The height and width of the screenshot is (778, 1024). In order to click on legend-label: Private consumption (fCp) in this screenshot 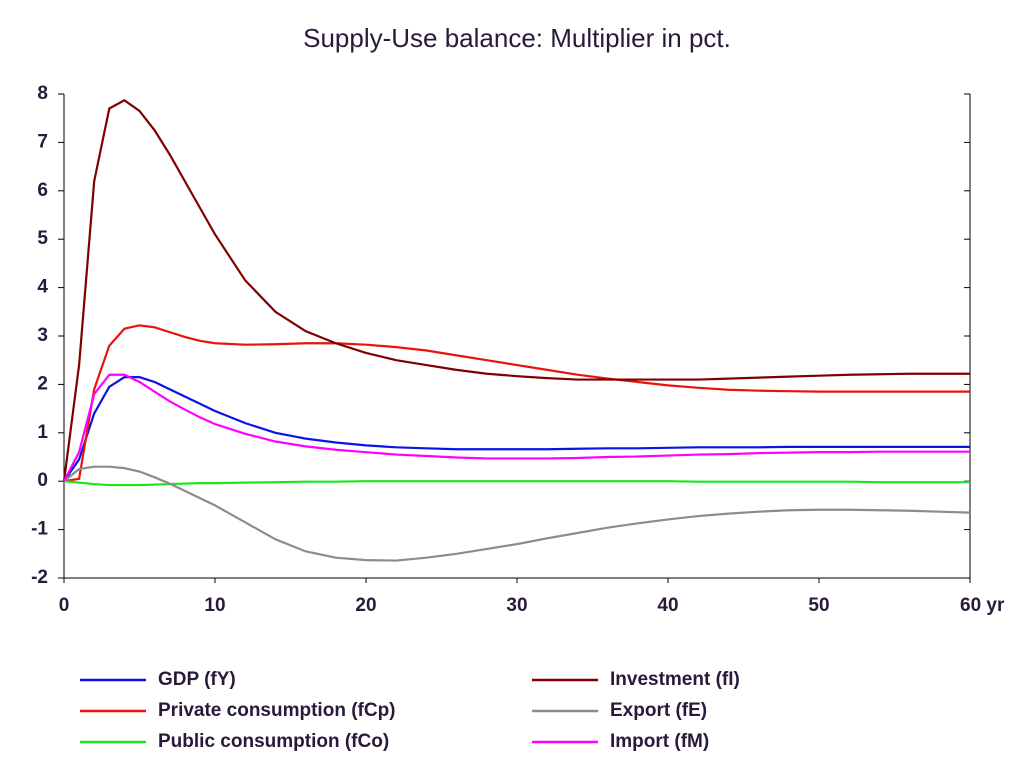, I will do `click(277, 710)`.